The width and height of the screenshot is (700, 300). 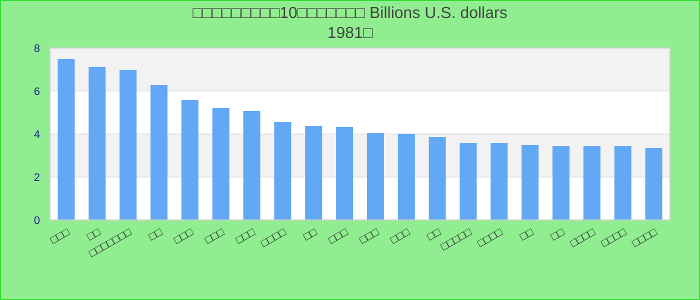 What do you see at coordinates (350, 33) in the screenshot?
I see `chart-subtitle: 1981□` at bounding box center [350, 33].